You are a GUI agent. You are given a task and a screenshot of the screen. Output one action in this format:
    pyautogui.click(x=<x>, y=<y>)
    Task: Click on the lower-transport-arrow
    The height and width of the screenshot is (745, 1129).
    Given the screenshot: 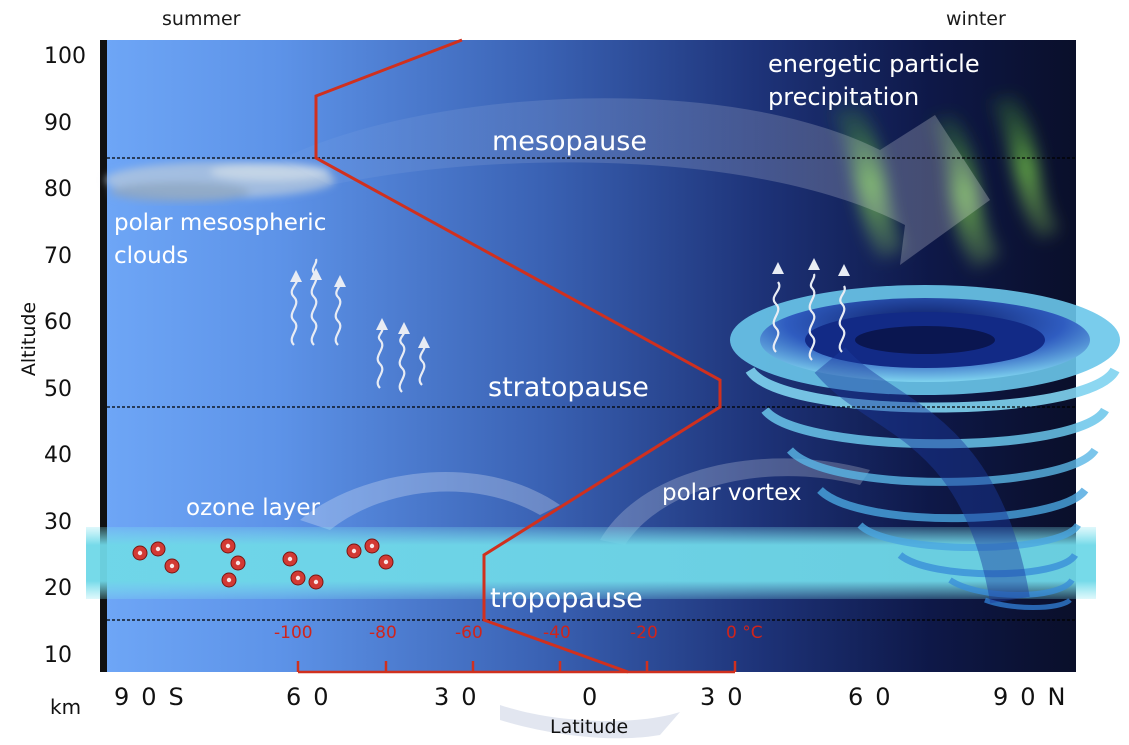 What is the action you would take?
    pyautogui.click(x=590, y=722)
    